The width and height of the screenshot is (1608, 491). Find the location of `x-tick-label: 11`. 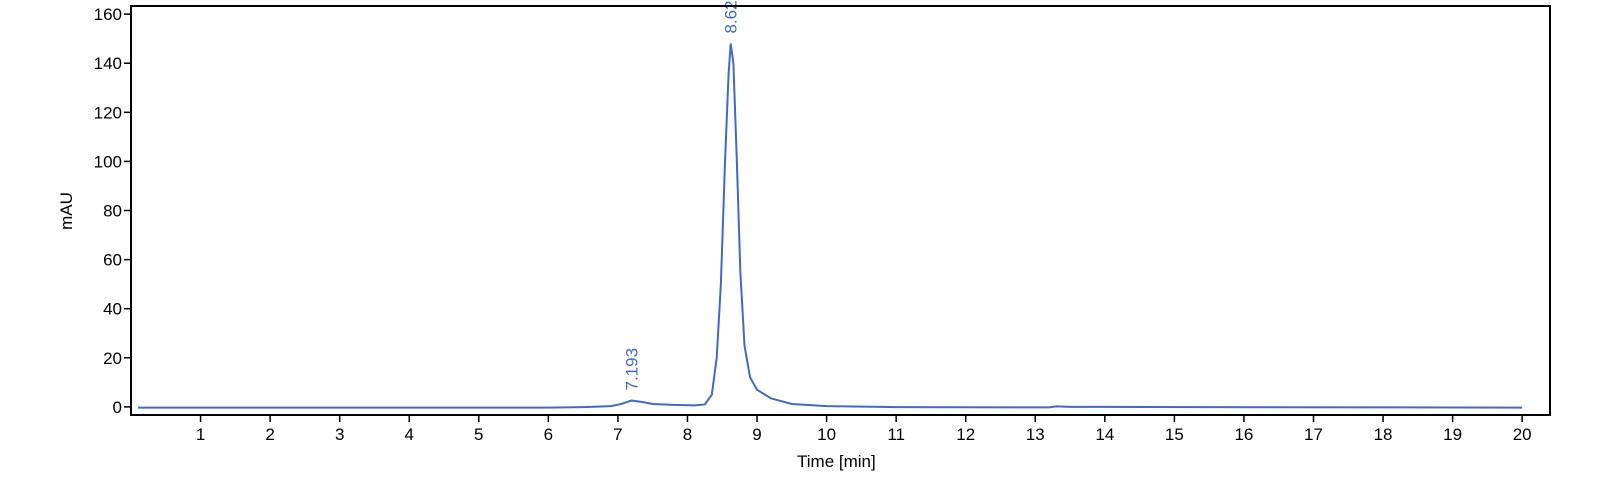

x-tick-label: 11 is located at coordinates (896, 434).